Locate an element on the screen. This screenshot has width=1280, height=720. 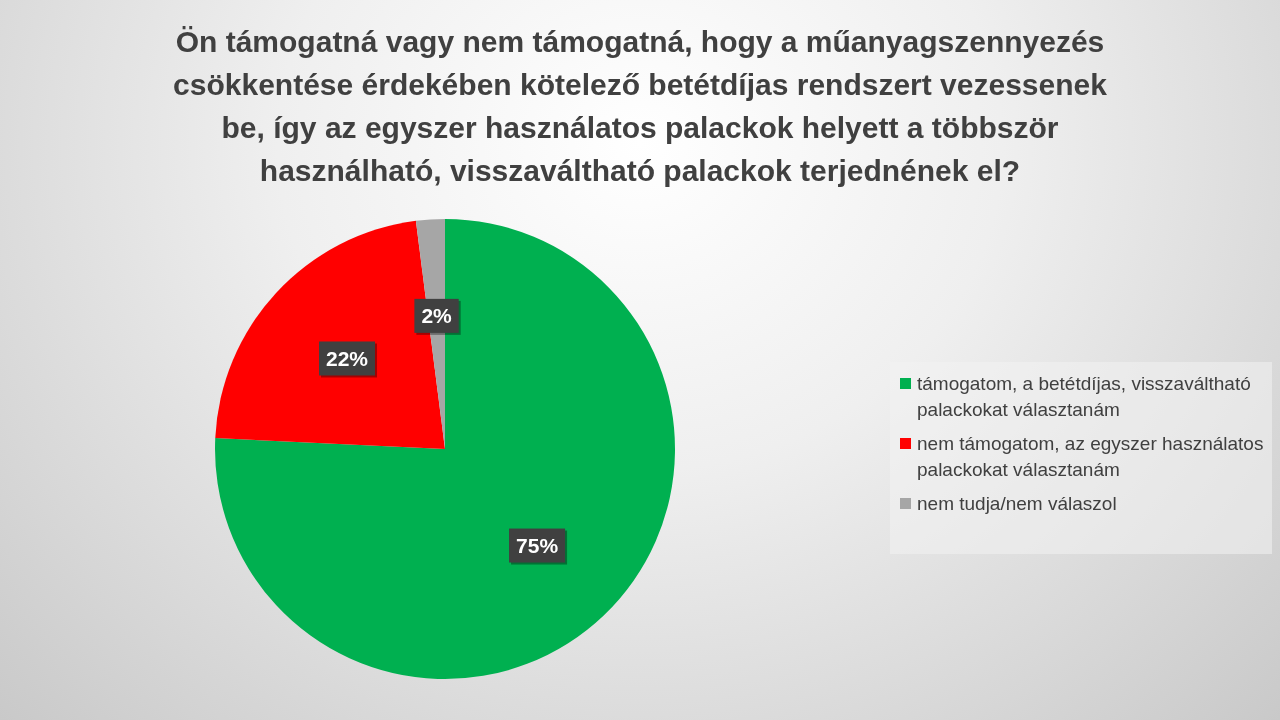
legend-label: nem tudja/nem válaszol is located at coordinates (1017, 503).